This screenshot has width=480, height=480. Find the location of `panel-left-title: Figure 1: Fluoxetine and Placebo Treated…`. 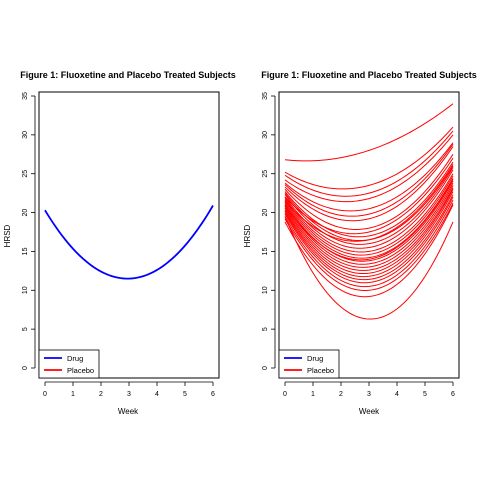

panel-left-title: Figure 1: Fluoxetine and Placebo Treated… is located at coordinates (128, 75).